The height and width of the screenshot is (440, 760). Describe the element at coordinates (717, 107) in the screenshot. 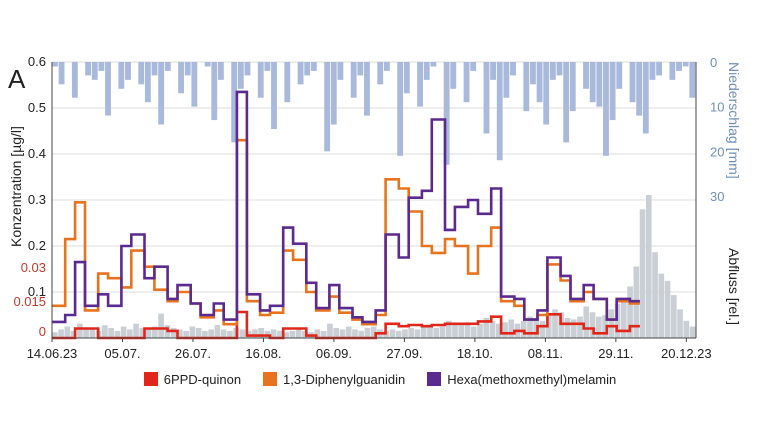

I see `rain-tick-label: 10` at that location.